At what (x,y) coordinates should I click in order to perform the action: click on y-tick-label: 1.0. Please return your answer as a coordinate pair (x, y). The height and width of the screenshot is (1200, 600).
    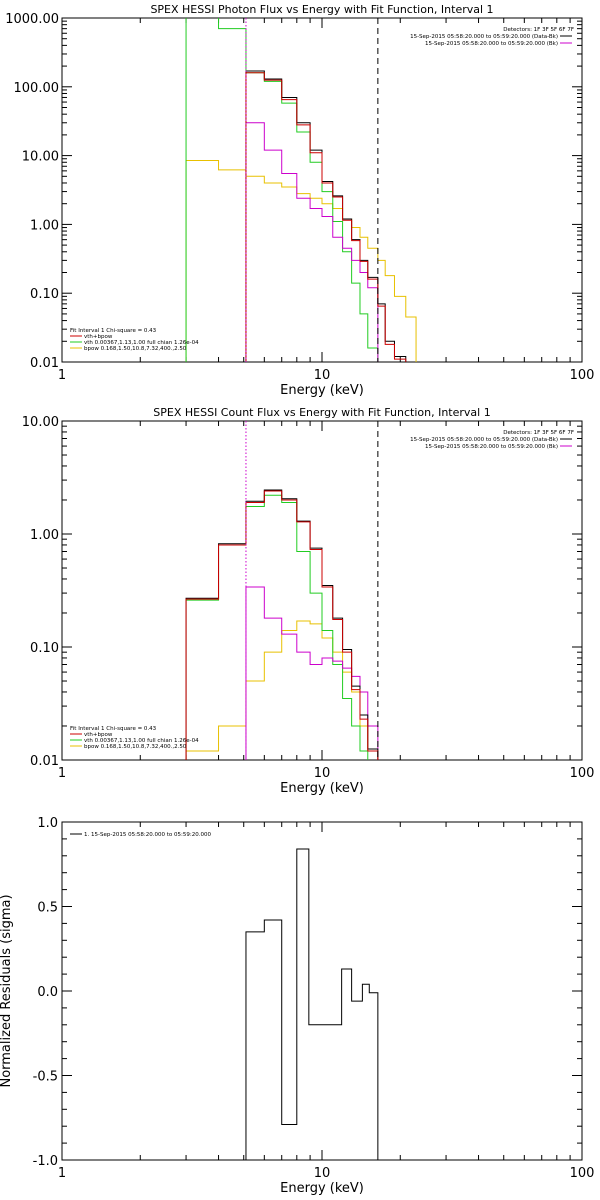
    Looking at the image, I should click on (47, 823).